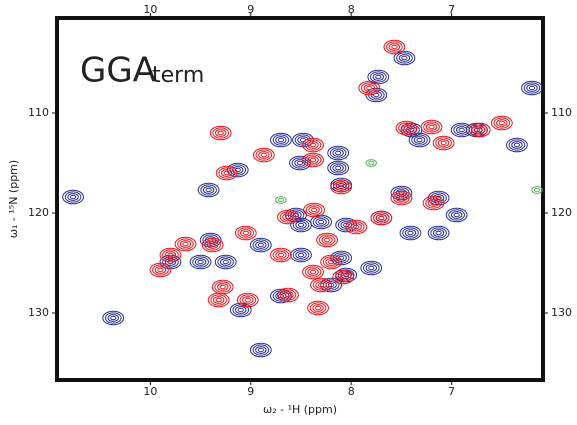  What do you see at coordinates (250, 9) in the screenshot?
I see `x-tick-label-top: 9` at bounding box center [250, 9].